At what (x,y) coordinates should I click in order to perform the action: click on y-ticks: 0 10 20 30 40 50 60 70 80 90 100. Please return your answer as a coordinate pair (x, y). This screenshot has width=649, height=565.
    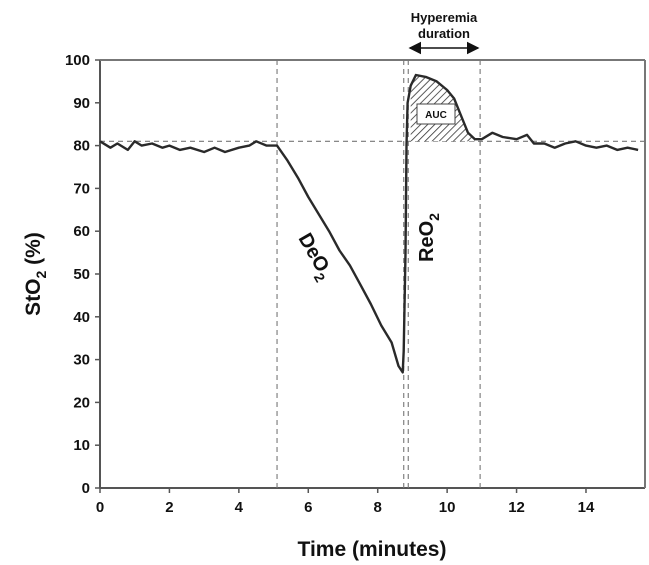
    Looking at the image, I should click on (82, 274).